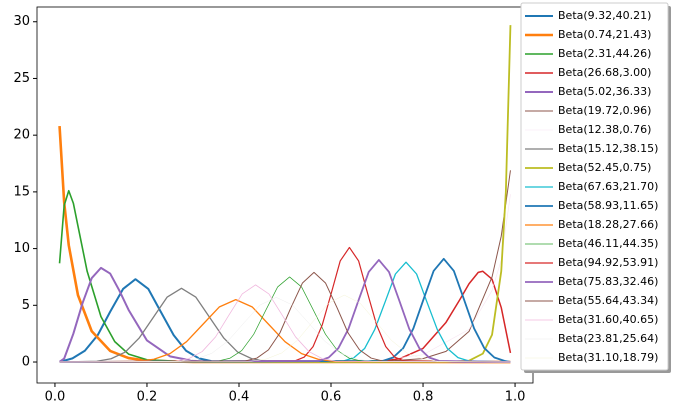 The width and height of the screenshot is (678, 413). Describe the element at coordinates (608, 281) in the screenshot. I see `legend-label: Beta(75.83,32.46)` at that location.